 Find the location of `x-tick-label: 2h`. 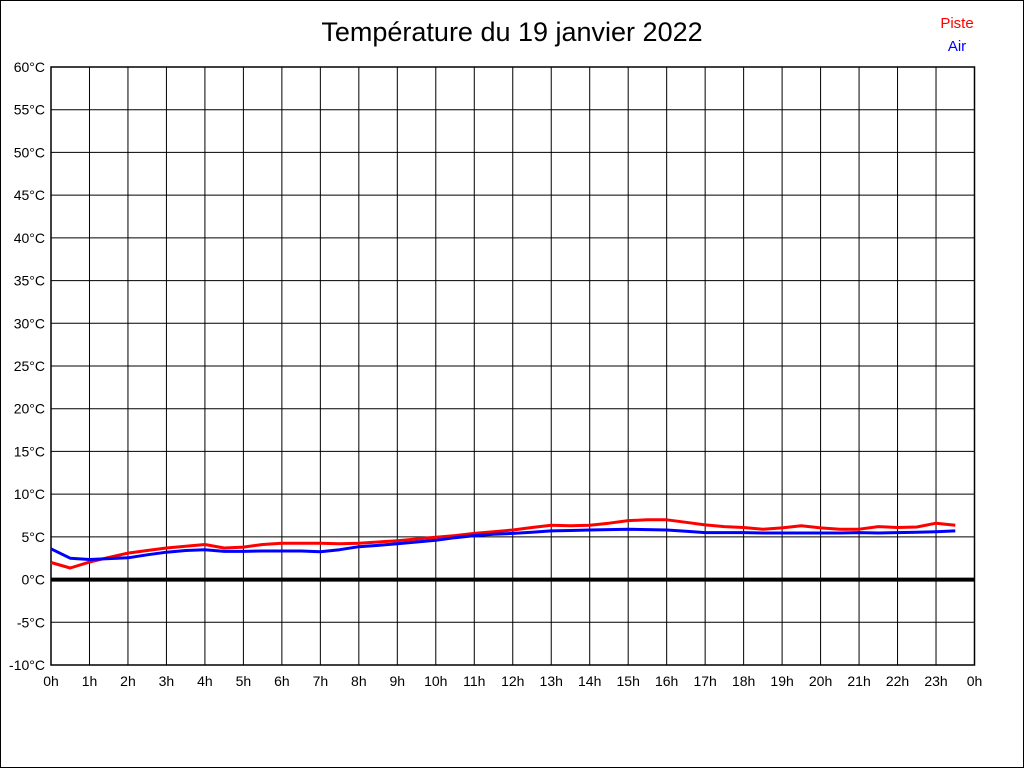

x-tick-label: 2h is located at coordinates (128, 681).